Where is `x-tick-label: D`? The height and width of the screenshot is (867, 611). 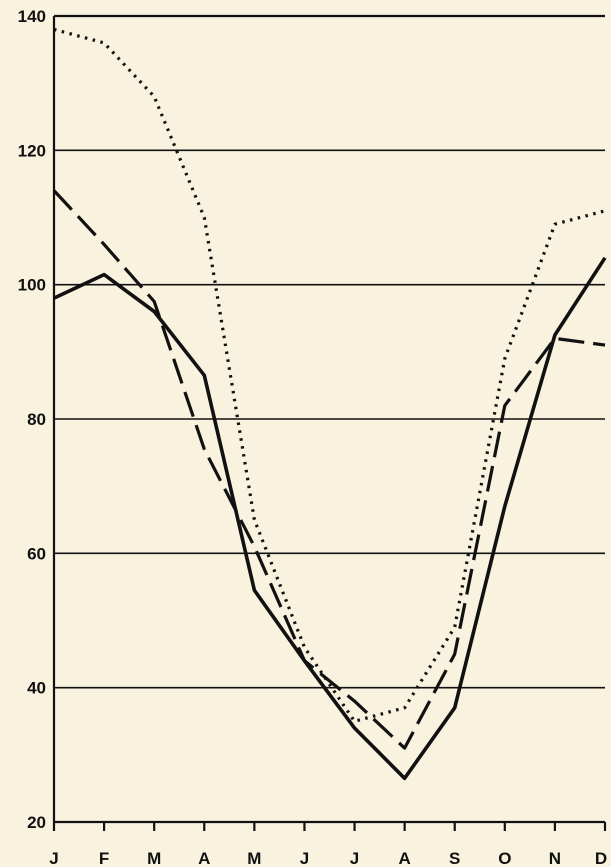 x-tick-label: D is located at coordinates (601, 858).